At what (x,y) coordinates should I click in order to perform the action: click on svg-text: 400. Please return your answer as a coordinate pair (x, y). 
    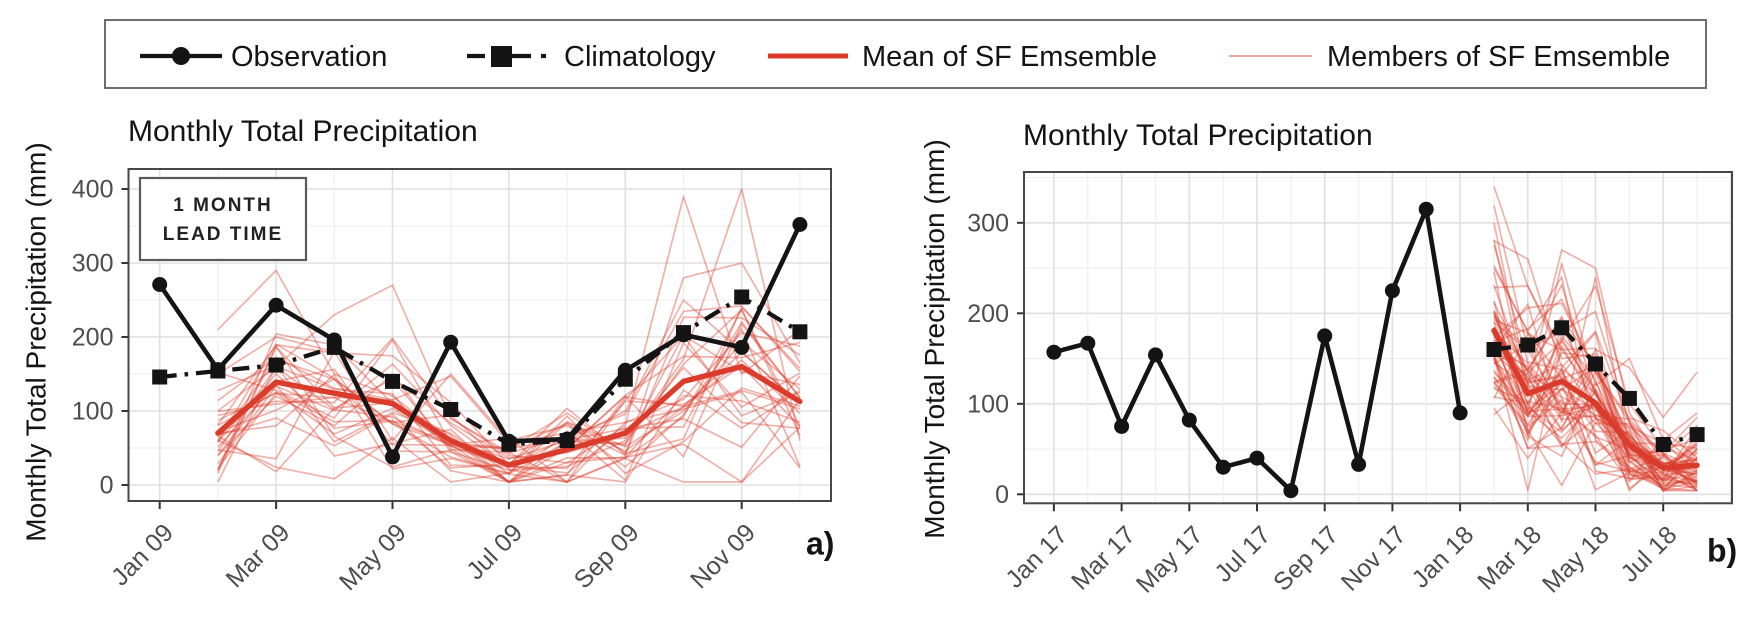
    Looking at the image, I should click on (93, 190).